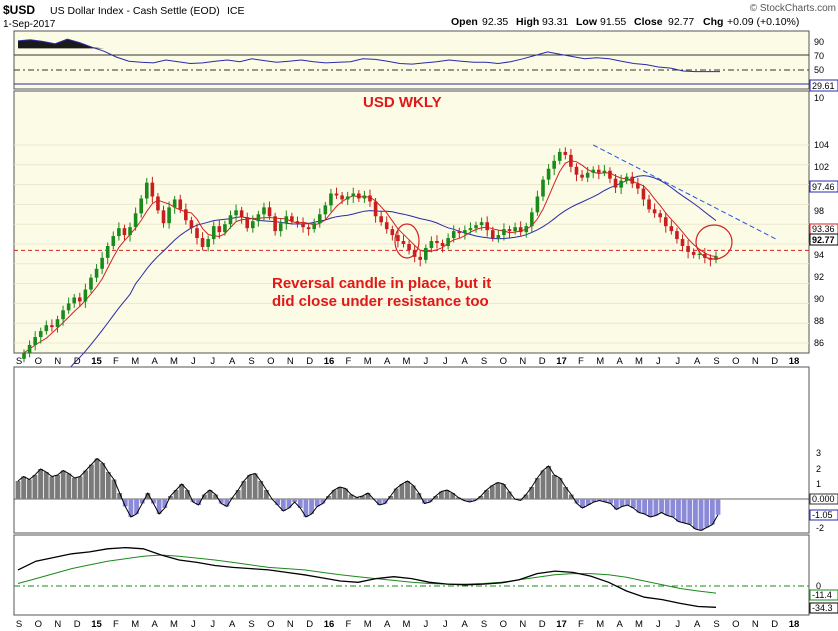 The image size is (838, 631). I want to click on x-tick-label: N, so click(290, 624).